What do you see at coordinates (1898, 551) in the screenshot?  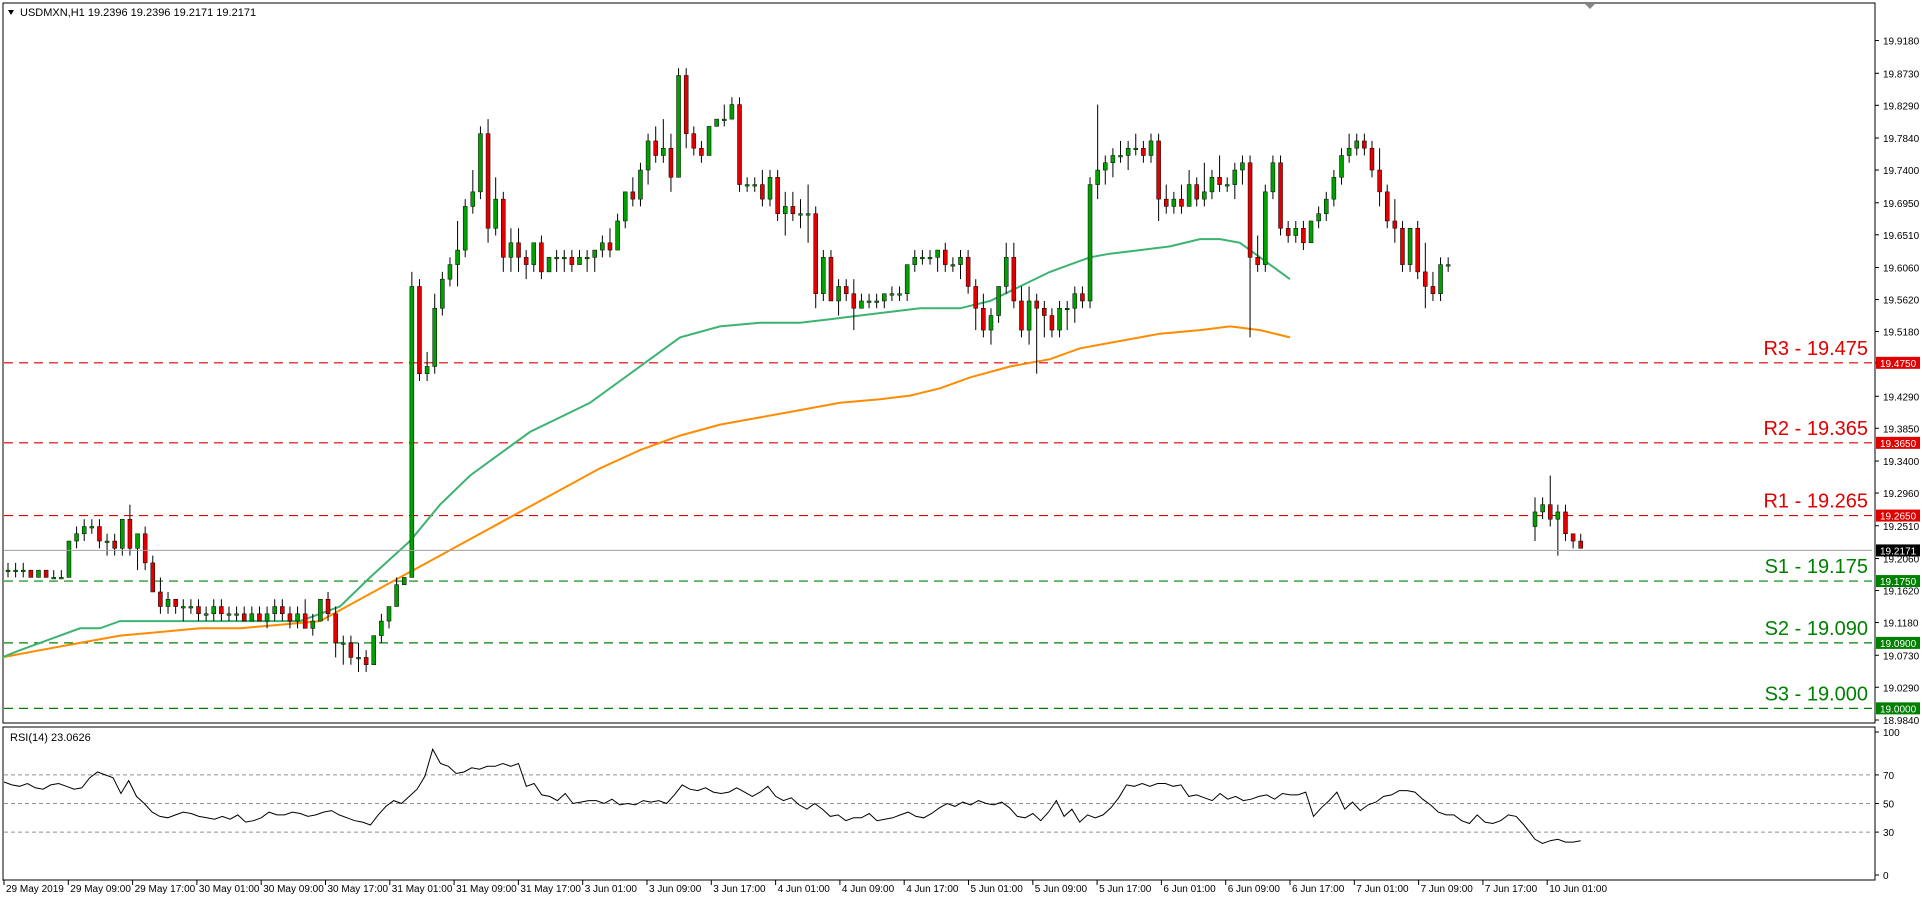 I see `current-price-text: 19.2171` at bounding box center [1898, 551].